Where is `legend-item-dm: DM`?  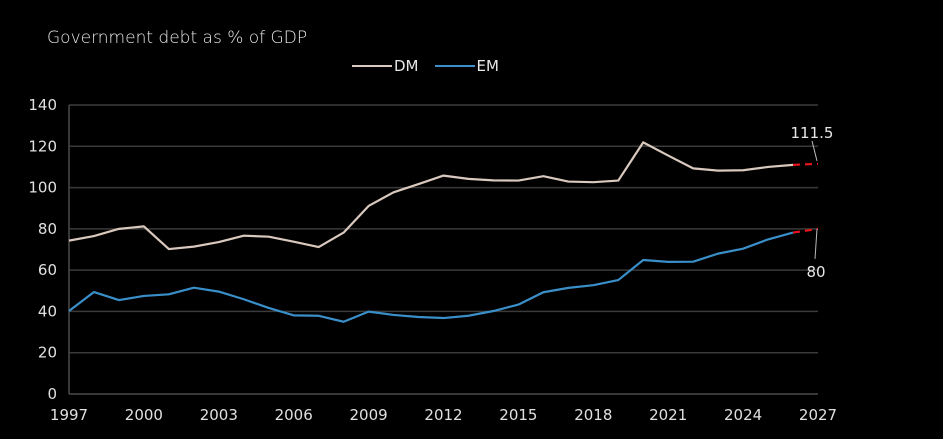
legend-item-dm: DM is located at coordinates (385, 66).